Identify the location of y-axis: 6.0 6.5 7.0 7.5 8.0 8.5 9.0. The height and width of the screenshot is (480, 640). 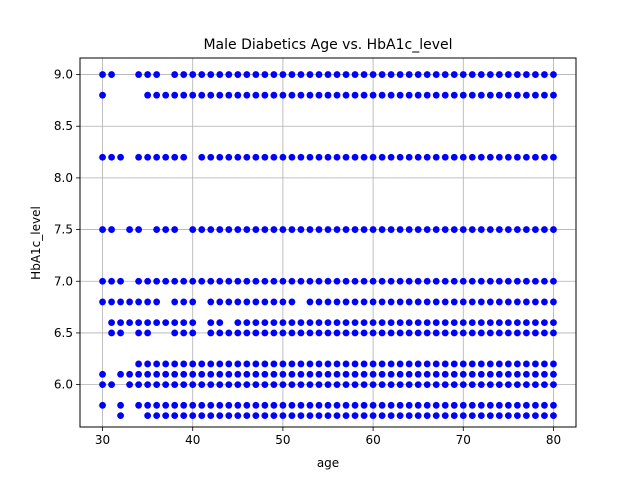
(67, 230).